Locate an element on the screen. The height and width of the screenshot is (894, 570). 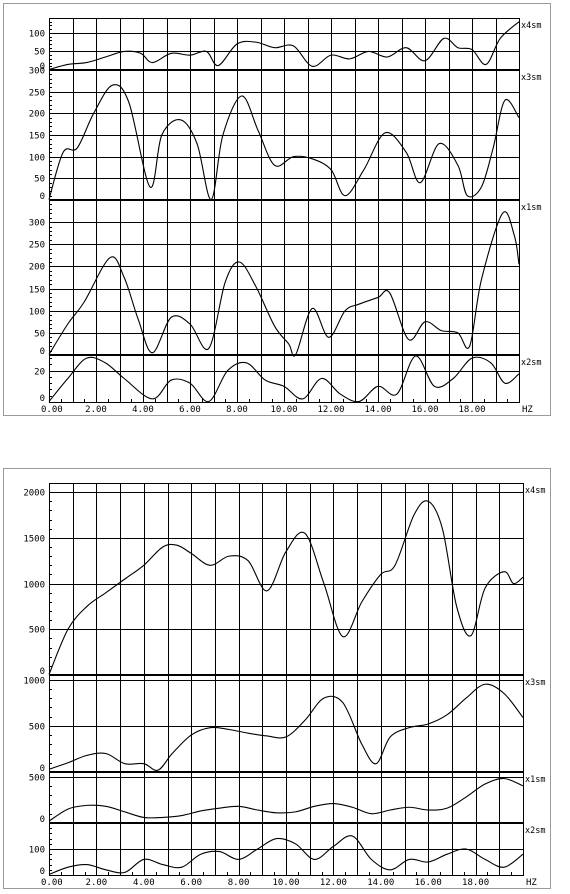
panel-x1sm: 0 500 x1sm is located at coordinates (287, 800).